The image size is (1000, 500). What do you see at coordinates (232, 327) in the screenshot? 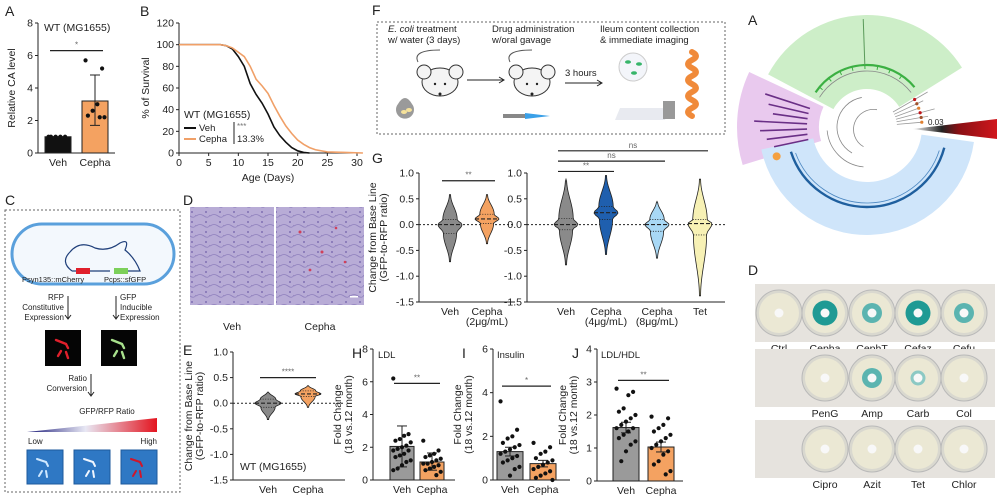
I see `histology-veh-label: Veh` at bounding box center [232, 327].